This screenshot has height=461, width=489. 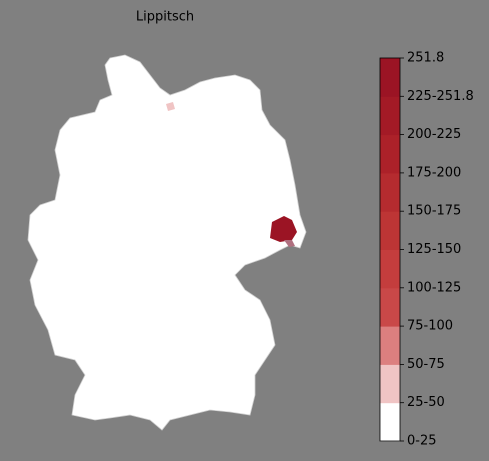 What do you see at coordinates (425, 58) in the screenshot?
I see `colorbar-label: 251.8` at bounding box center [425, 58].